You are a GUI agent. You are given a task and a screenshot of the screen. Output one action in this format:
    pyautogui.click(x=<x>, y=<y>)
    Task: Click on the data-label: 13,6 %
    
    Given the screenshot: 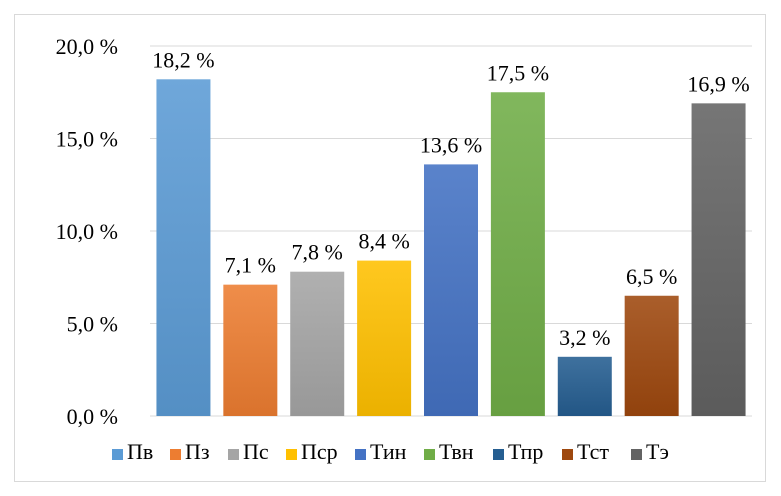 What is the action you would take?
    pyautogui.click(x=451, y=144)
    